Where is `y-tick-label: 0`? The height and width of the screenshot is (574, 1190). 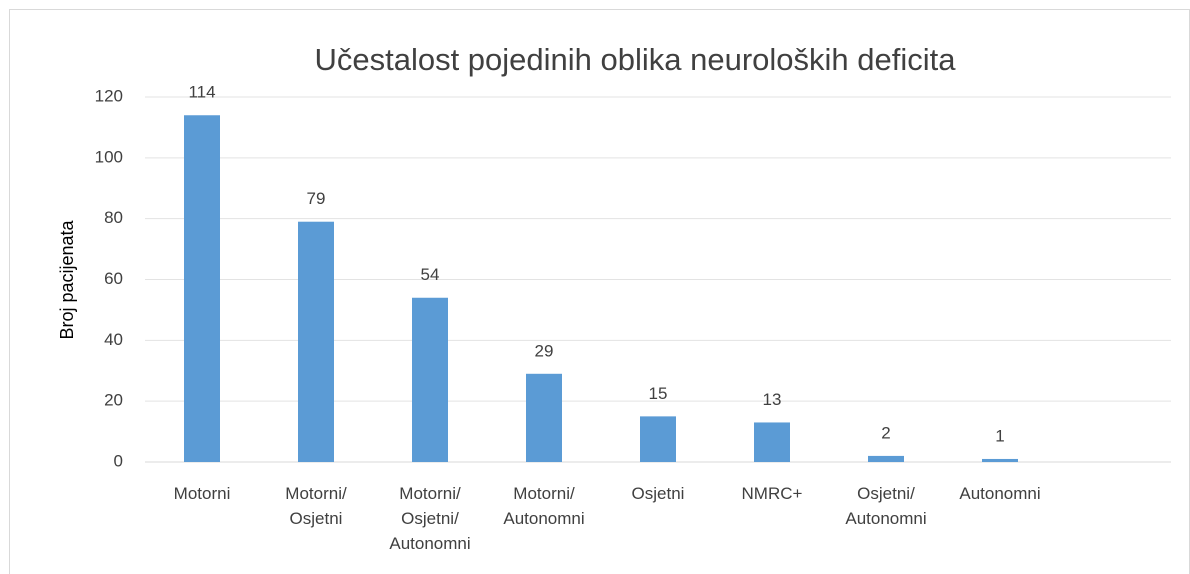 y-tick-label: 0 is located at coordinates (118, 460).